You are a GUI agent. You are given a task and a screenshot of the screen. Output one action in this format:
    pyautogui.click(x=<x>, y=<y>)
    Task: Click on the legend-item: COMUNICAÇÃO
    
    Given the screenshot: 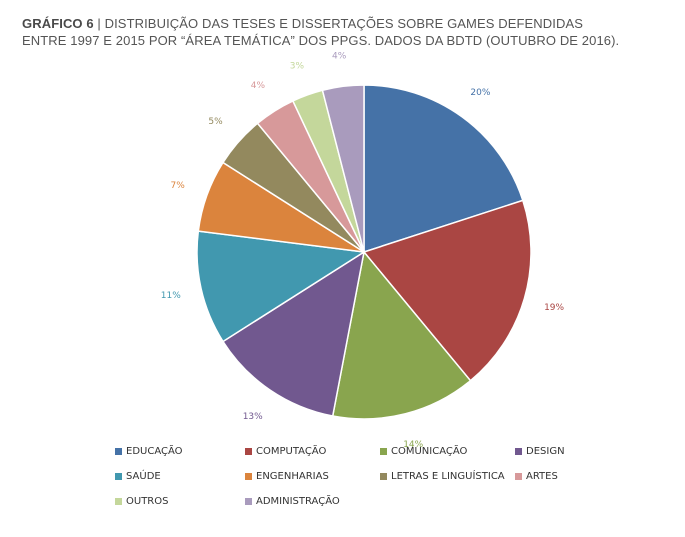 What is the action you would take?
    pyautogui.click(x=447, y=451)
    